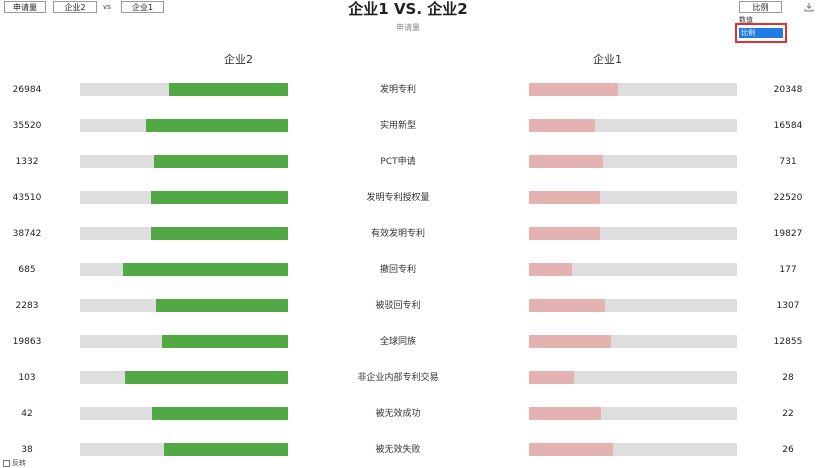 The image size is (816, 468). Describe the element at coordinates (788, 342) in the screenshot. I see `right-value: 12855` at that location.